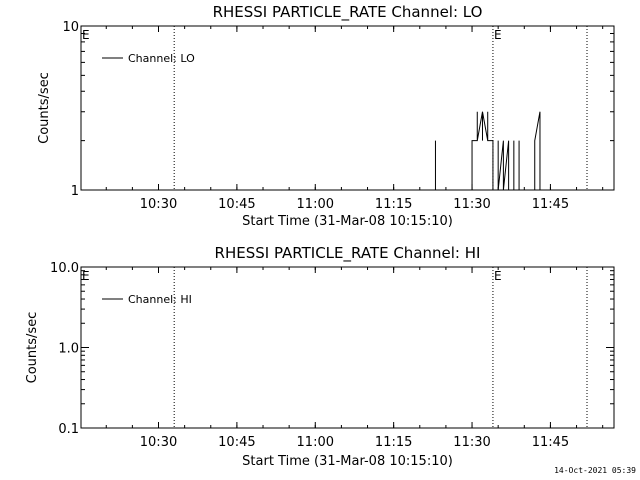 The width and height of the screenshot is (640, 480). I want to click on chart-title: RHESSI PARTICLE_RATE Channel: LO, so click(348, 12).